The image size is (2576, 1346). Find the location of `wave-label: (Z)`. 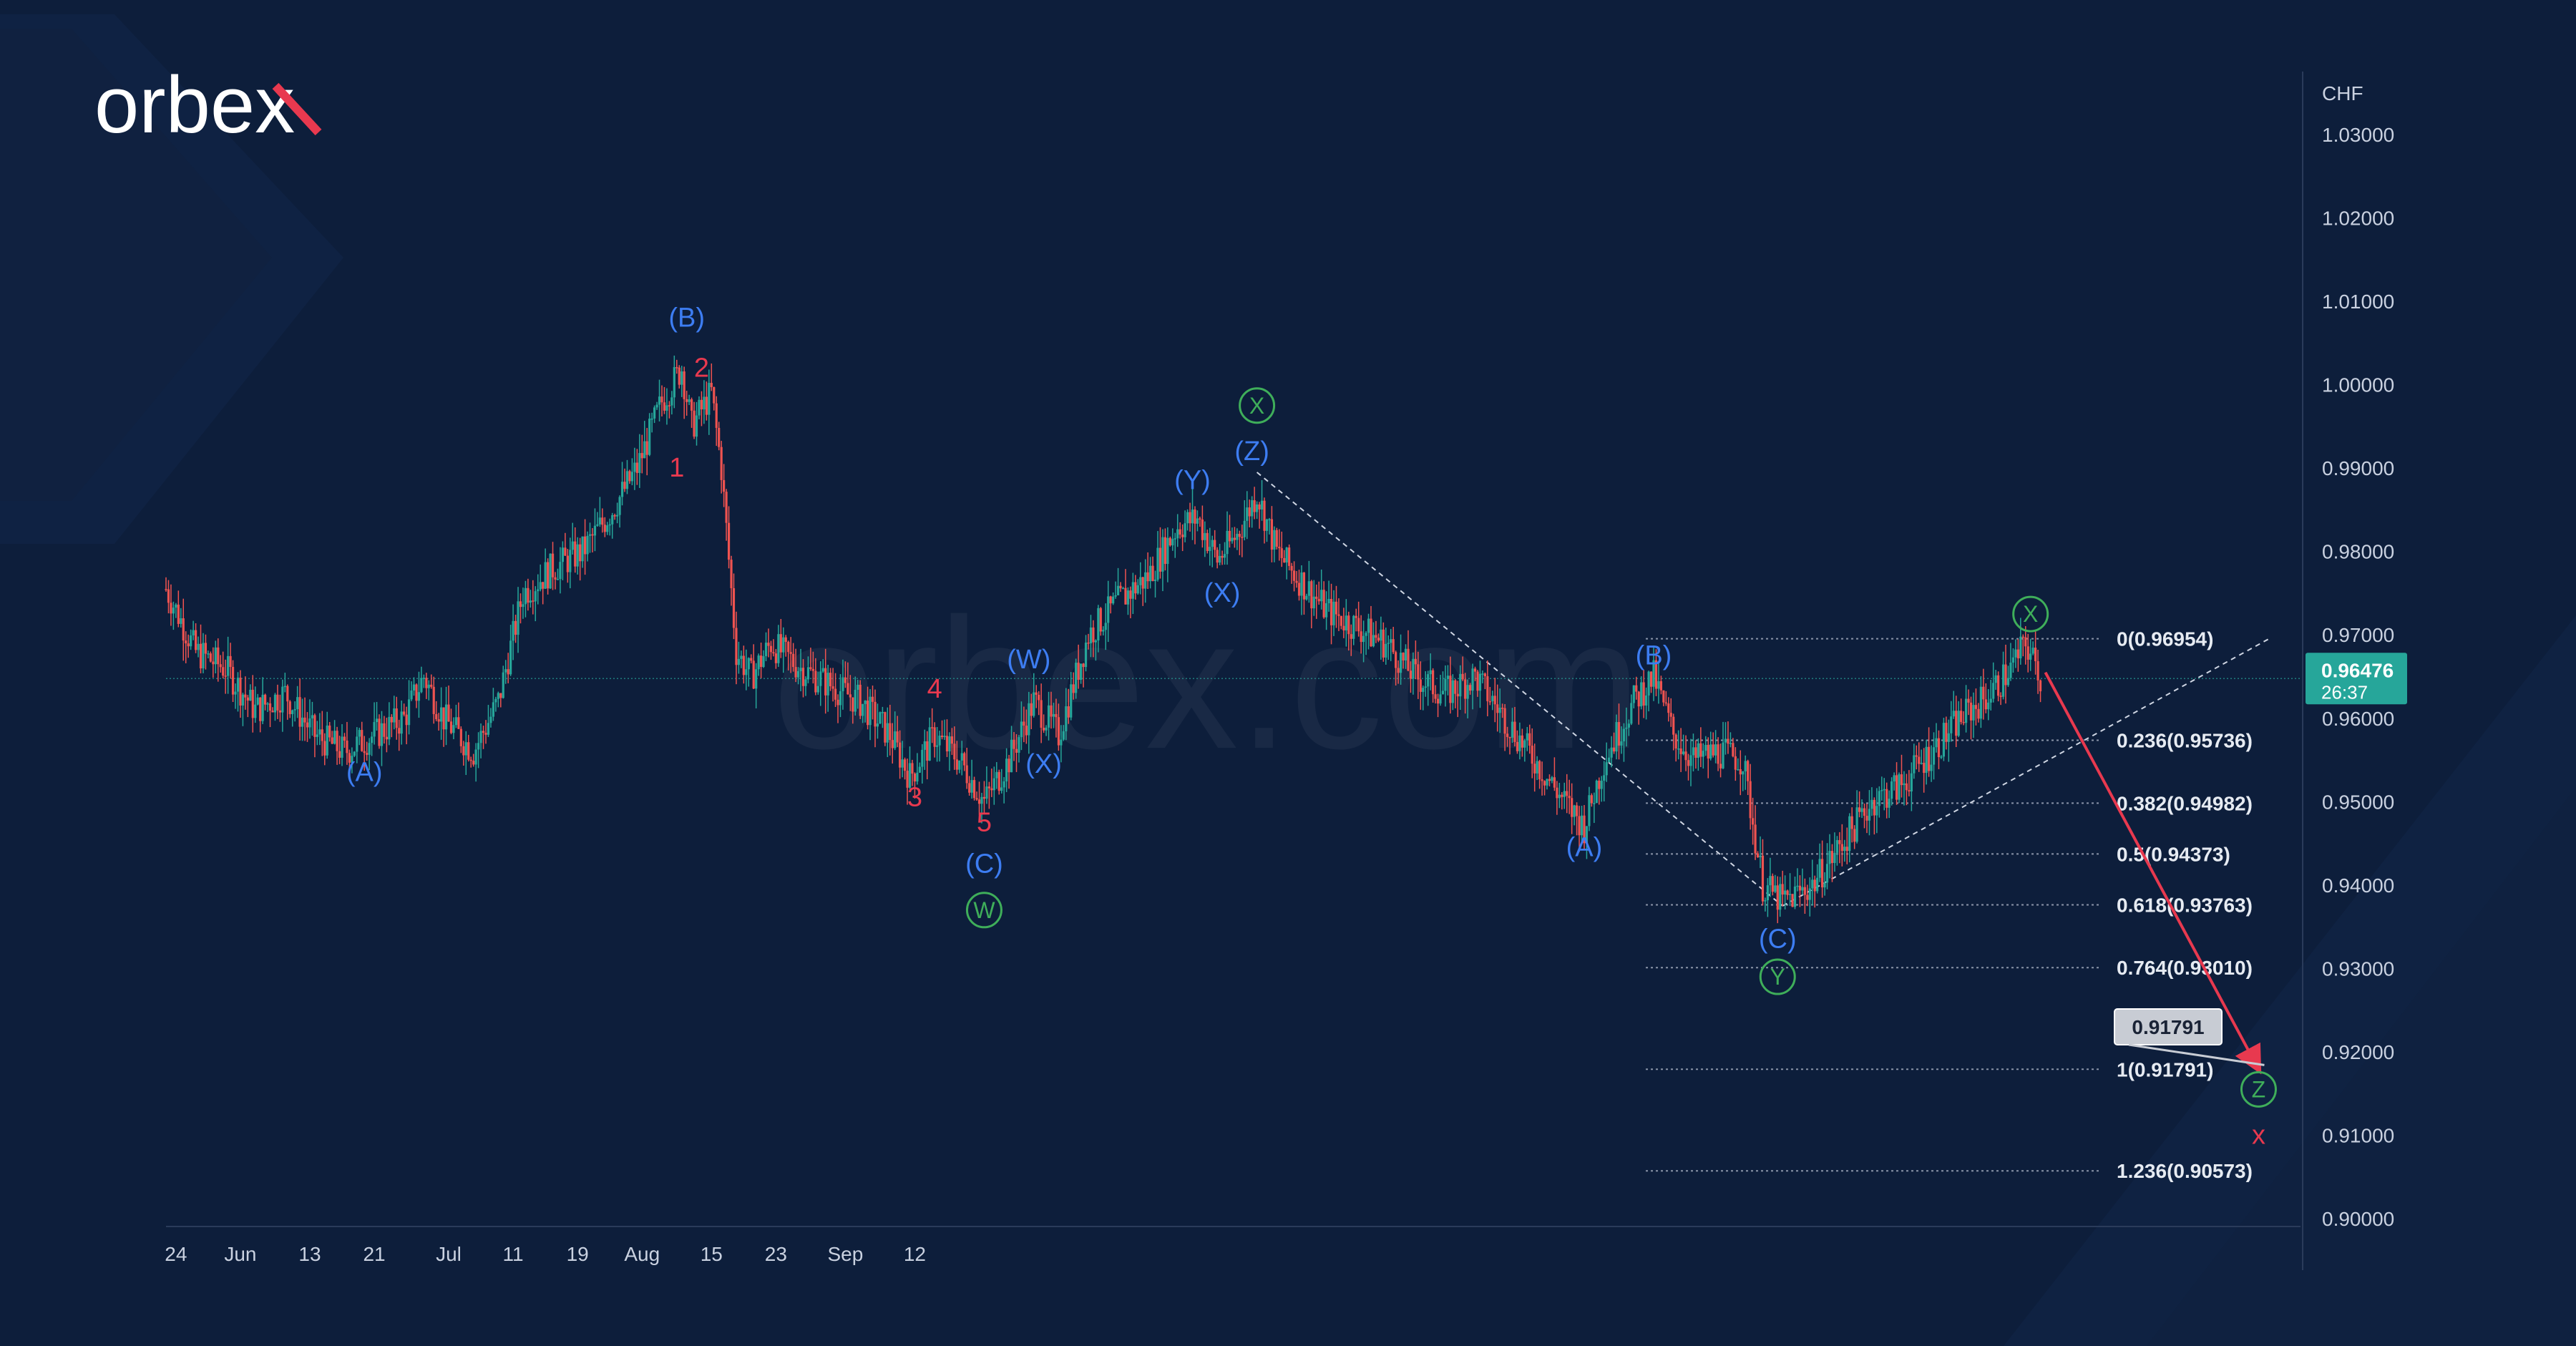

wave-label: (Z) is located at coordinates (1251, 452).